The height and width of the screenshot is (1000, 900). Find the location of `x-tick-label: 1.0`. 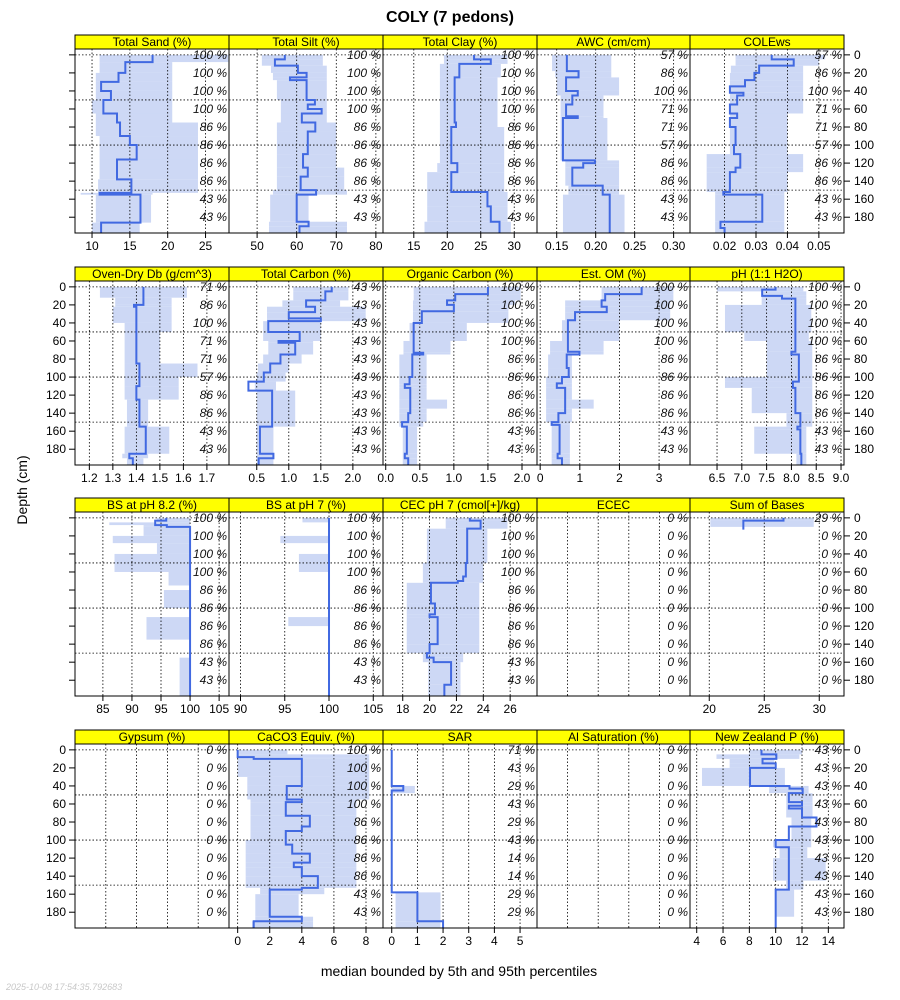

x-tick-label: 1.0 is located at coordinates (288, 478).